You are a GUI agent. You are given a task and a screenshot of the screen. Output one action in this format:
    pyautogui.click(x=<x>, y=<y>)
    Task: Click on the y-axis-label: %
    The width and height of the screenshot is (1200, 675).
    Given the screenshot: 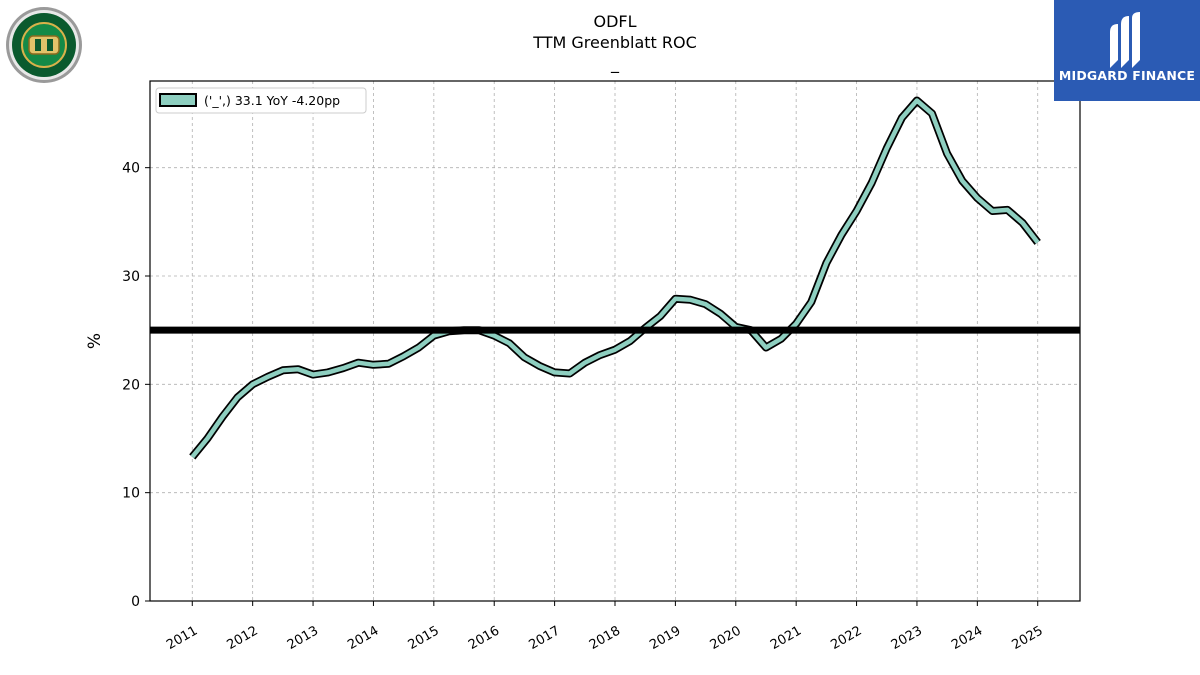 What is the action you would take?
    pyautogui.click(x=95, y=341)
    